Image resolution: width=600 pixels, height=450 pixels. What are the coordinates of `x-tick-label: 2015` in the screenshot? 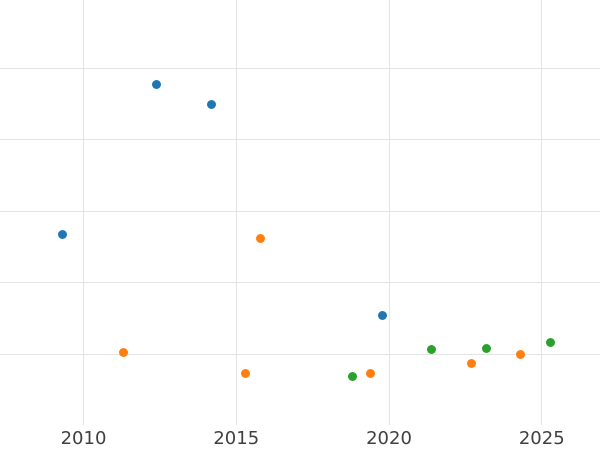 It's located at (236, 438).